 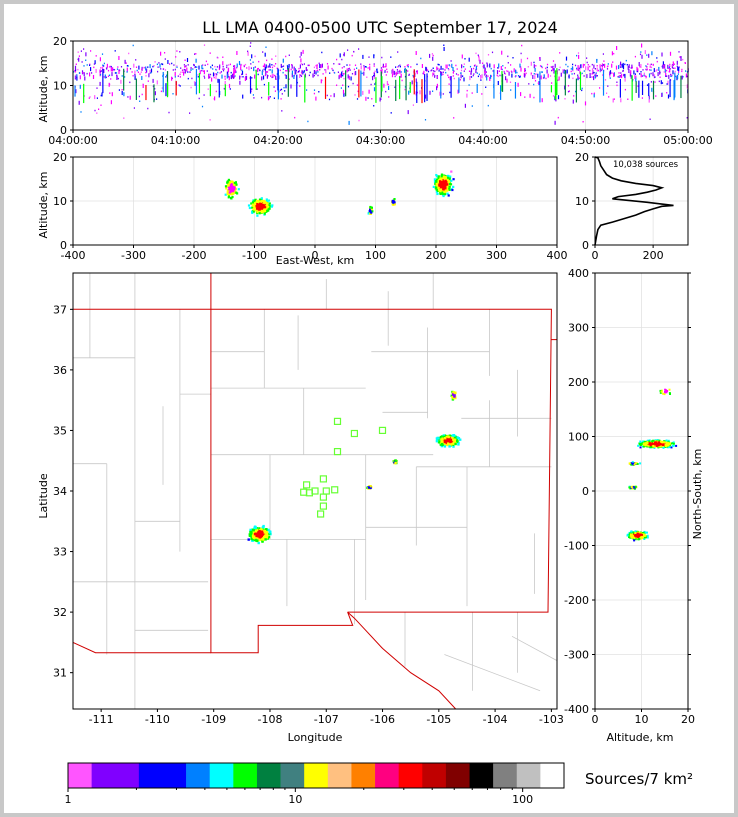 I want to click on map-ytick-label: 36, so click(x=60, y=370).